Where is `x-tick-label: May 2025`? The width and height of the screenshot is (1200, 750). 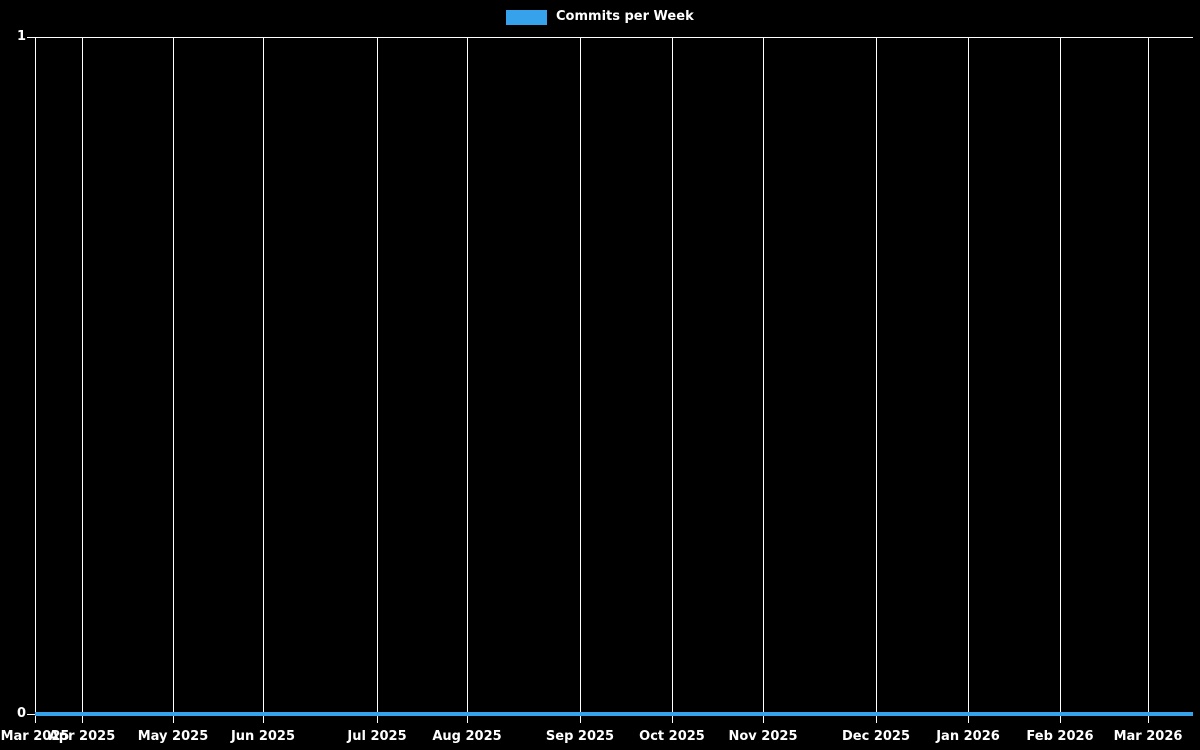 x-tick-label: May 2025 is located at coordinates (173, 736).